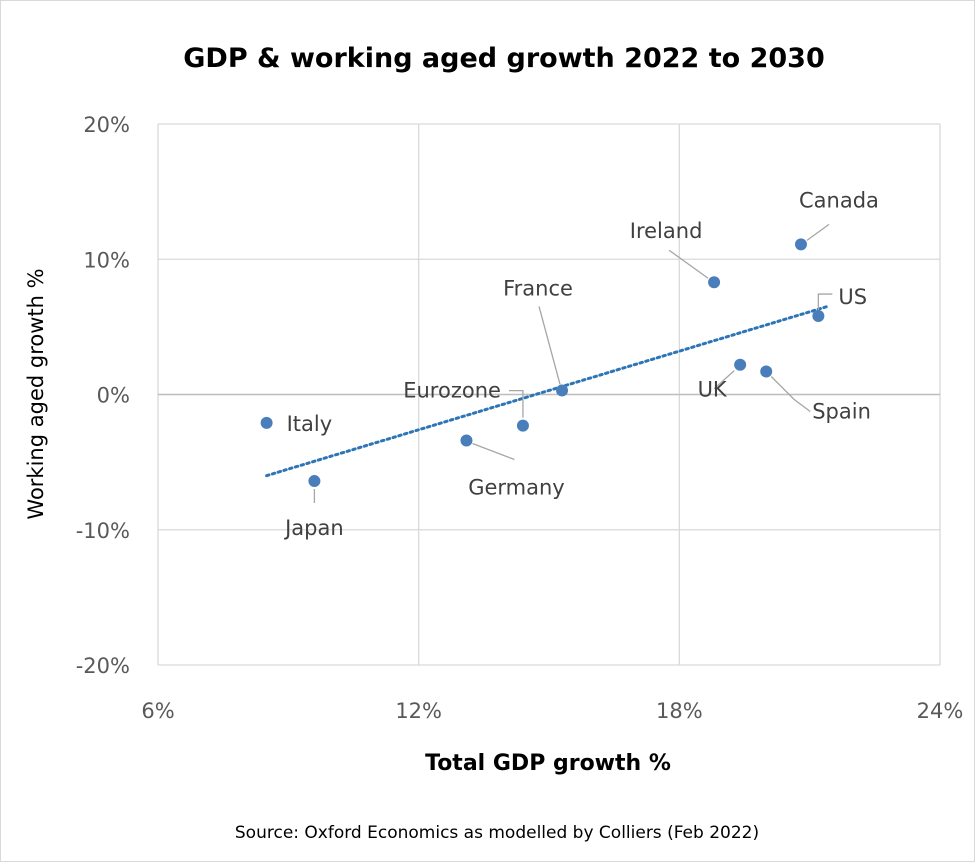 Image resolution: width=975 pixels, height=862 pixels. Describe the element at coordinates (679, 711) in the screenshot. I see `x-tick-label: 18%` at that location.